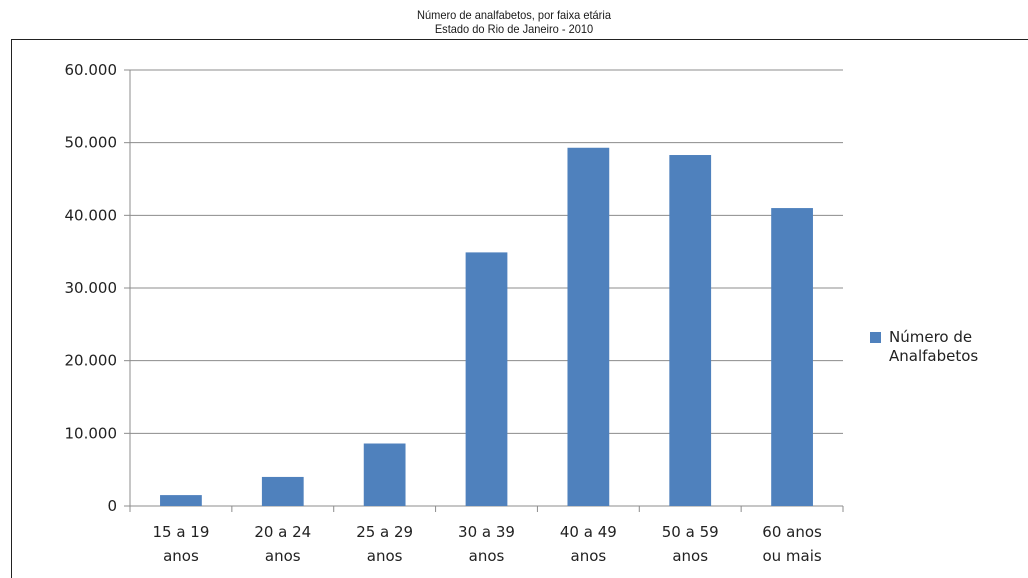 This screenshot has width=1028, height=578. I want to click on x-tick-label: 20 a 24, so click(282, 532).